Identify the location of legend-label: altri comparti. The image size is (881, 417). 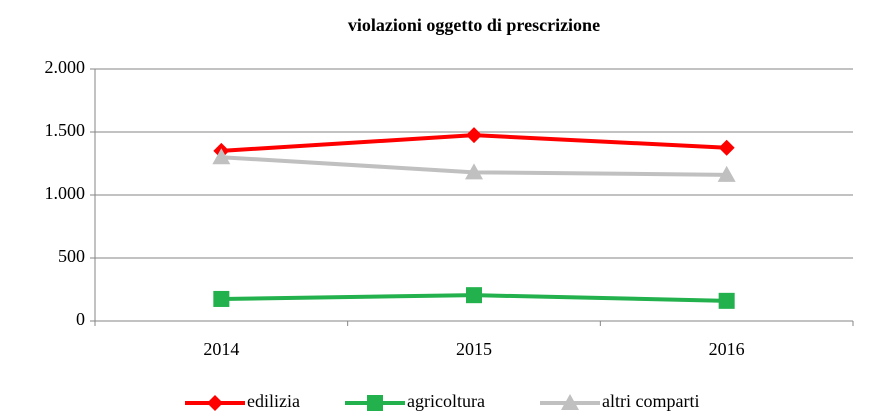
(650, 401).